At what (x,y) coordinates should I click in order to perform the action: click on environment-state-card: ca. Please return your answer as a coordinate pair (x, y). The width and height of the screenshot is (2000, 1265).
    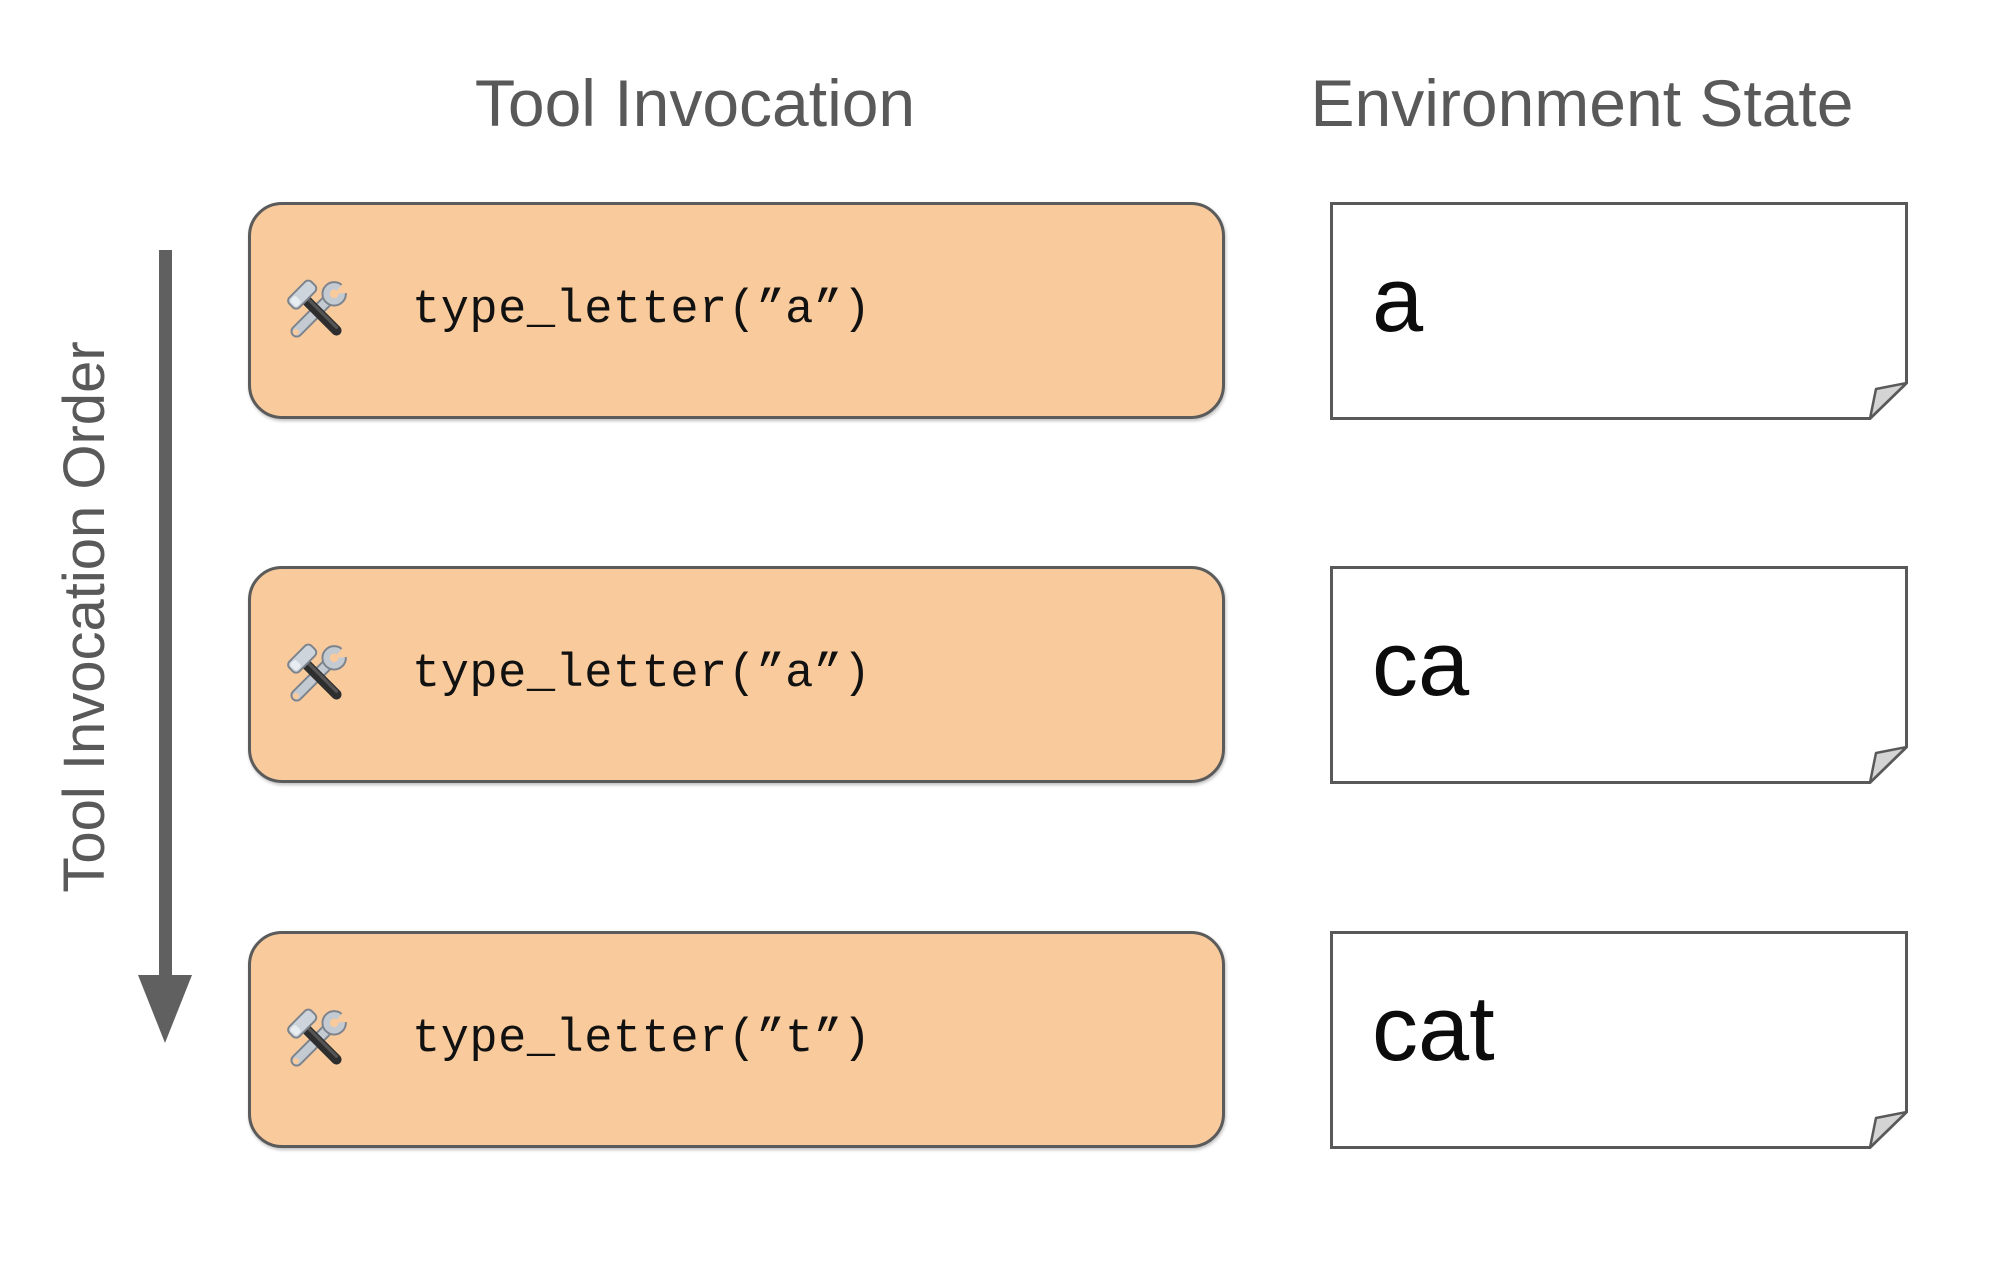
    Looking at the image, I should click on (1619, 675).